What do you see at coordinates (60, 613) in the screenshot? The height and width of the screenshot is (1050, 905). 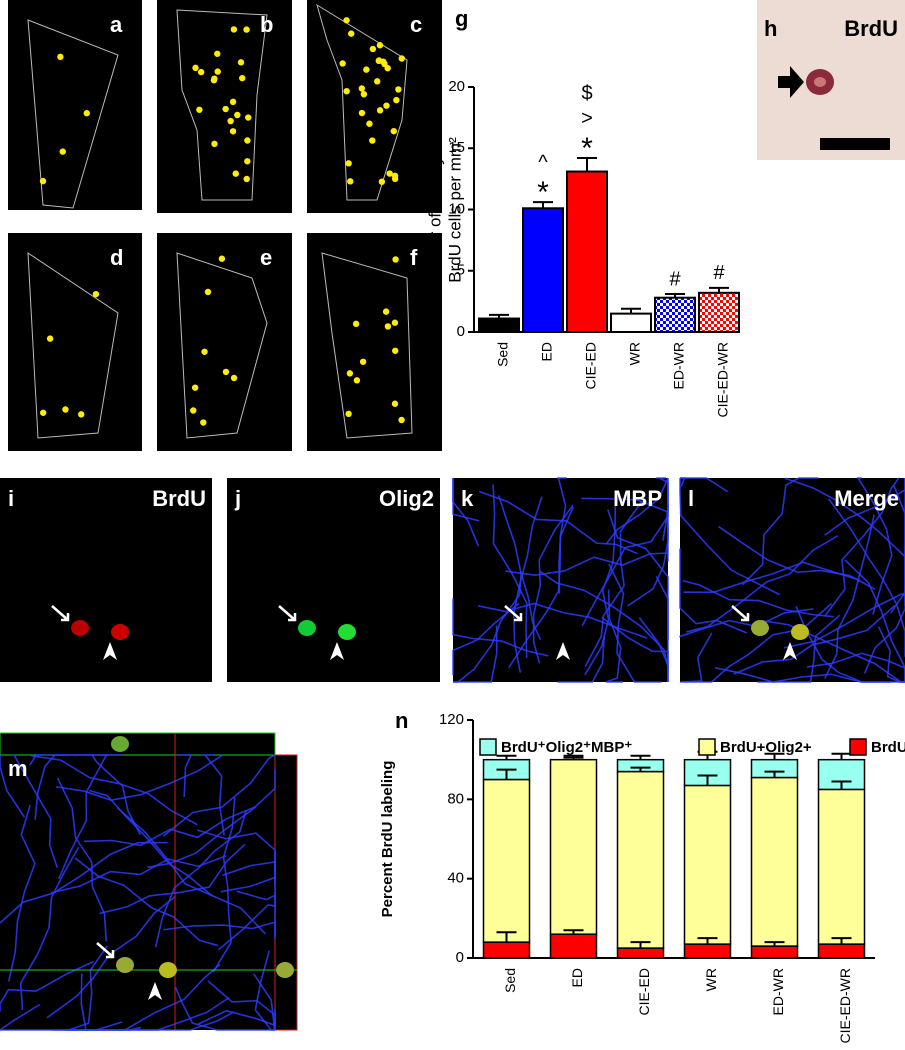 I see `arrow` at bounding box center [60, 613].